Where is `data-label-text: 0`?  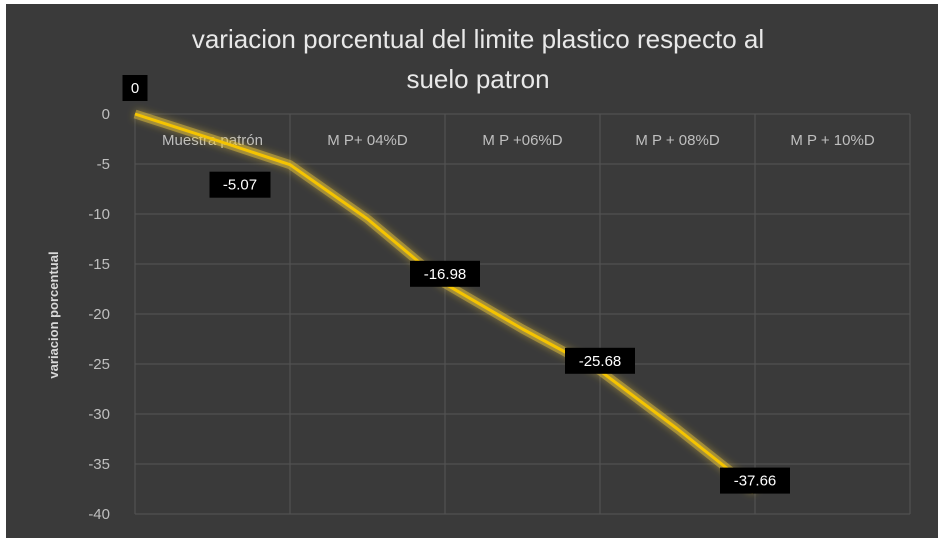 data-label-text: 0 is located at coordinates (135, 88).